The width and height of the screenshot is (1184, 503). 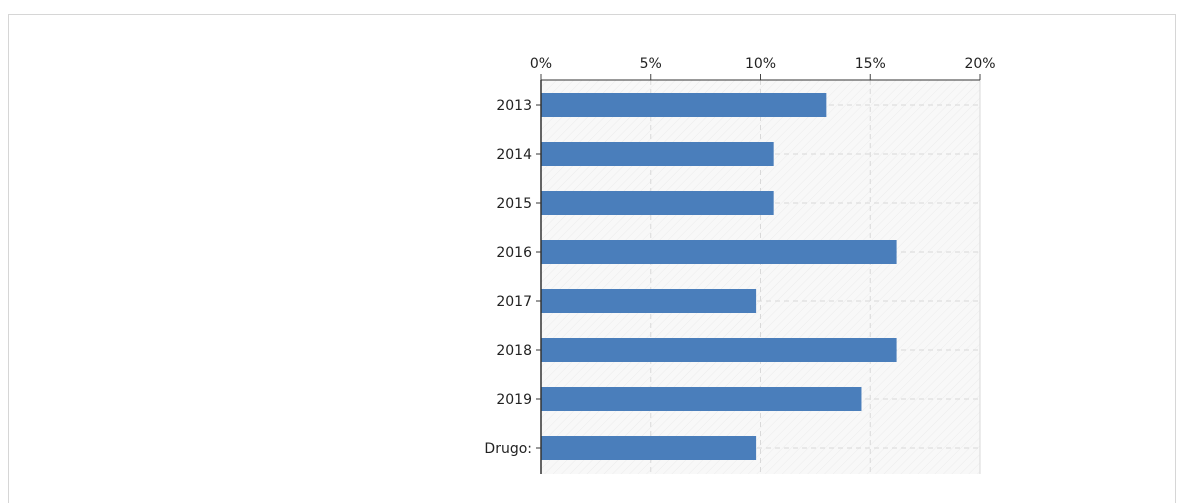 I want to click on y-tick-label: 2019, so click(x=514, y=400).